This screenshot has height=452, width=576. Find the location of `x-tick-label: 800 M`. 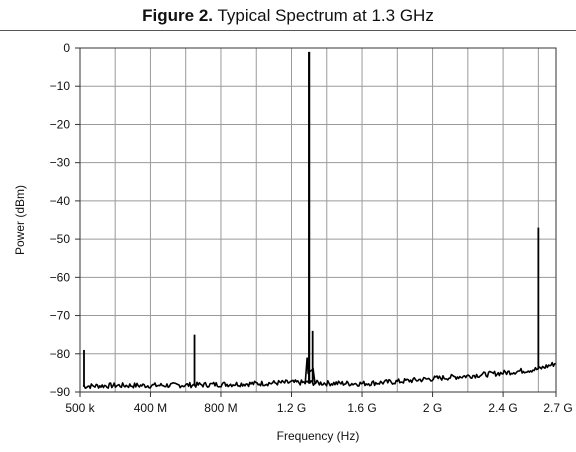

x-tick-label: 800 M is located at coordinates (220, 408).